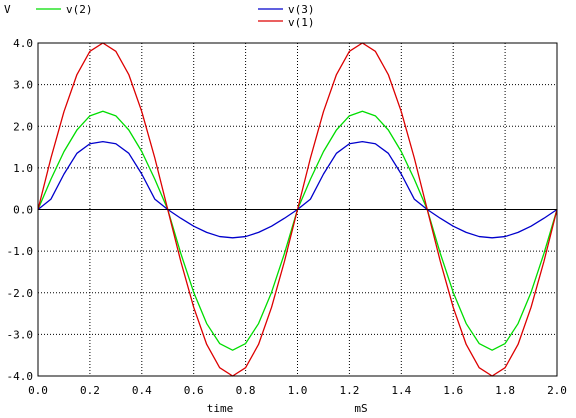  Describe the element at coordinates (23, 168) in the screenshot. I see `y-tick-label: 1.0` at that location.